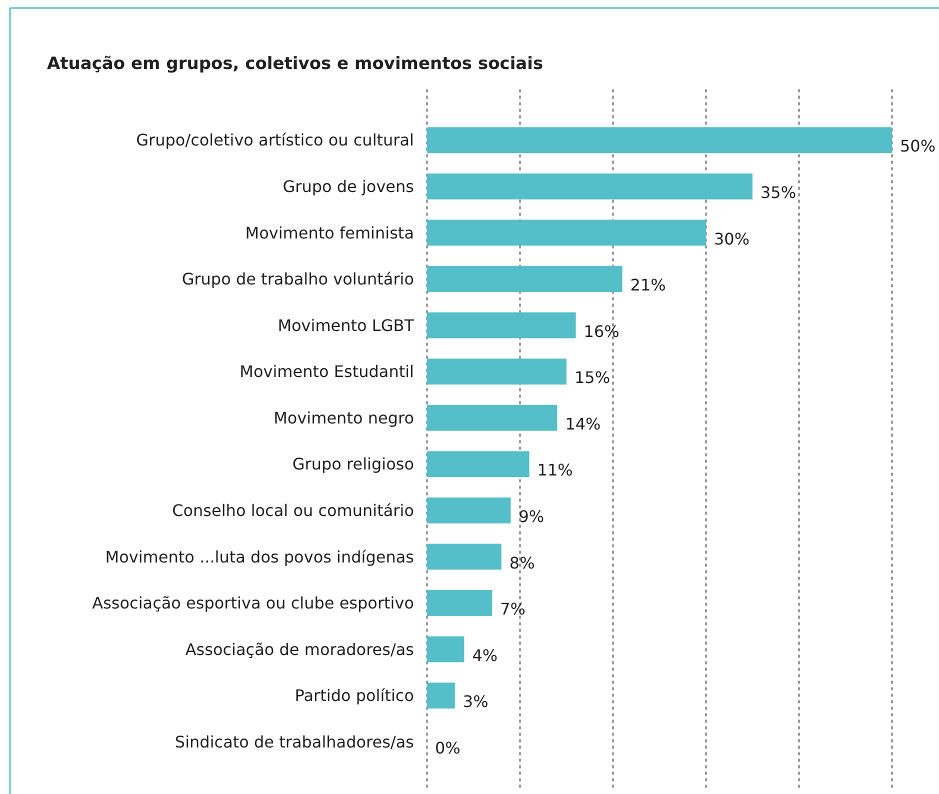  What do you see at coordinates (354, 696) in the screenshot?
I see `y-tick-label: Partido político` at bounding box center [354, 696].